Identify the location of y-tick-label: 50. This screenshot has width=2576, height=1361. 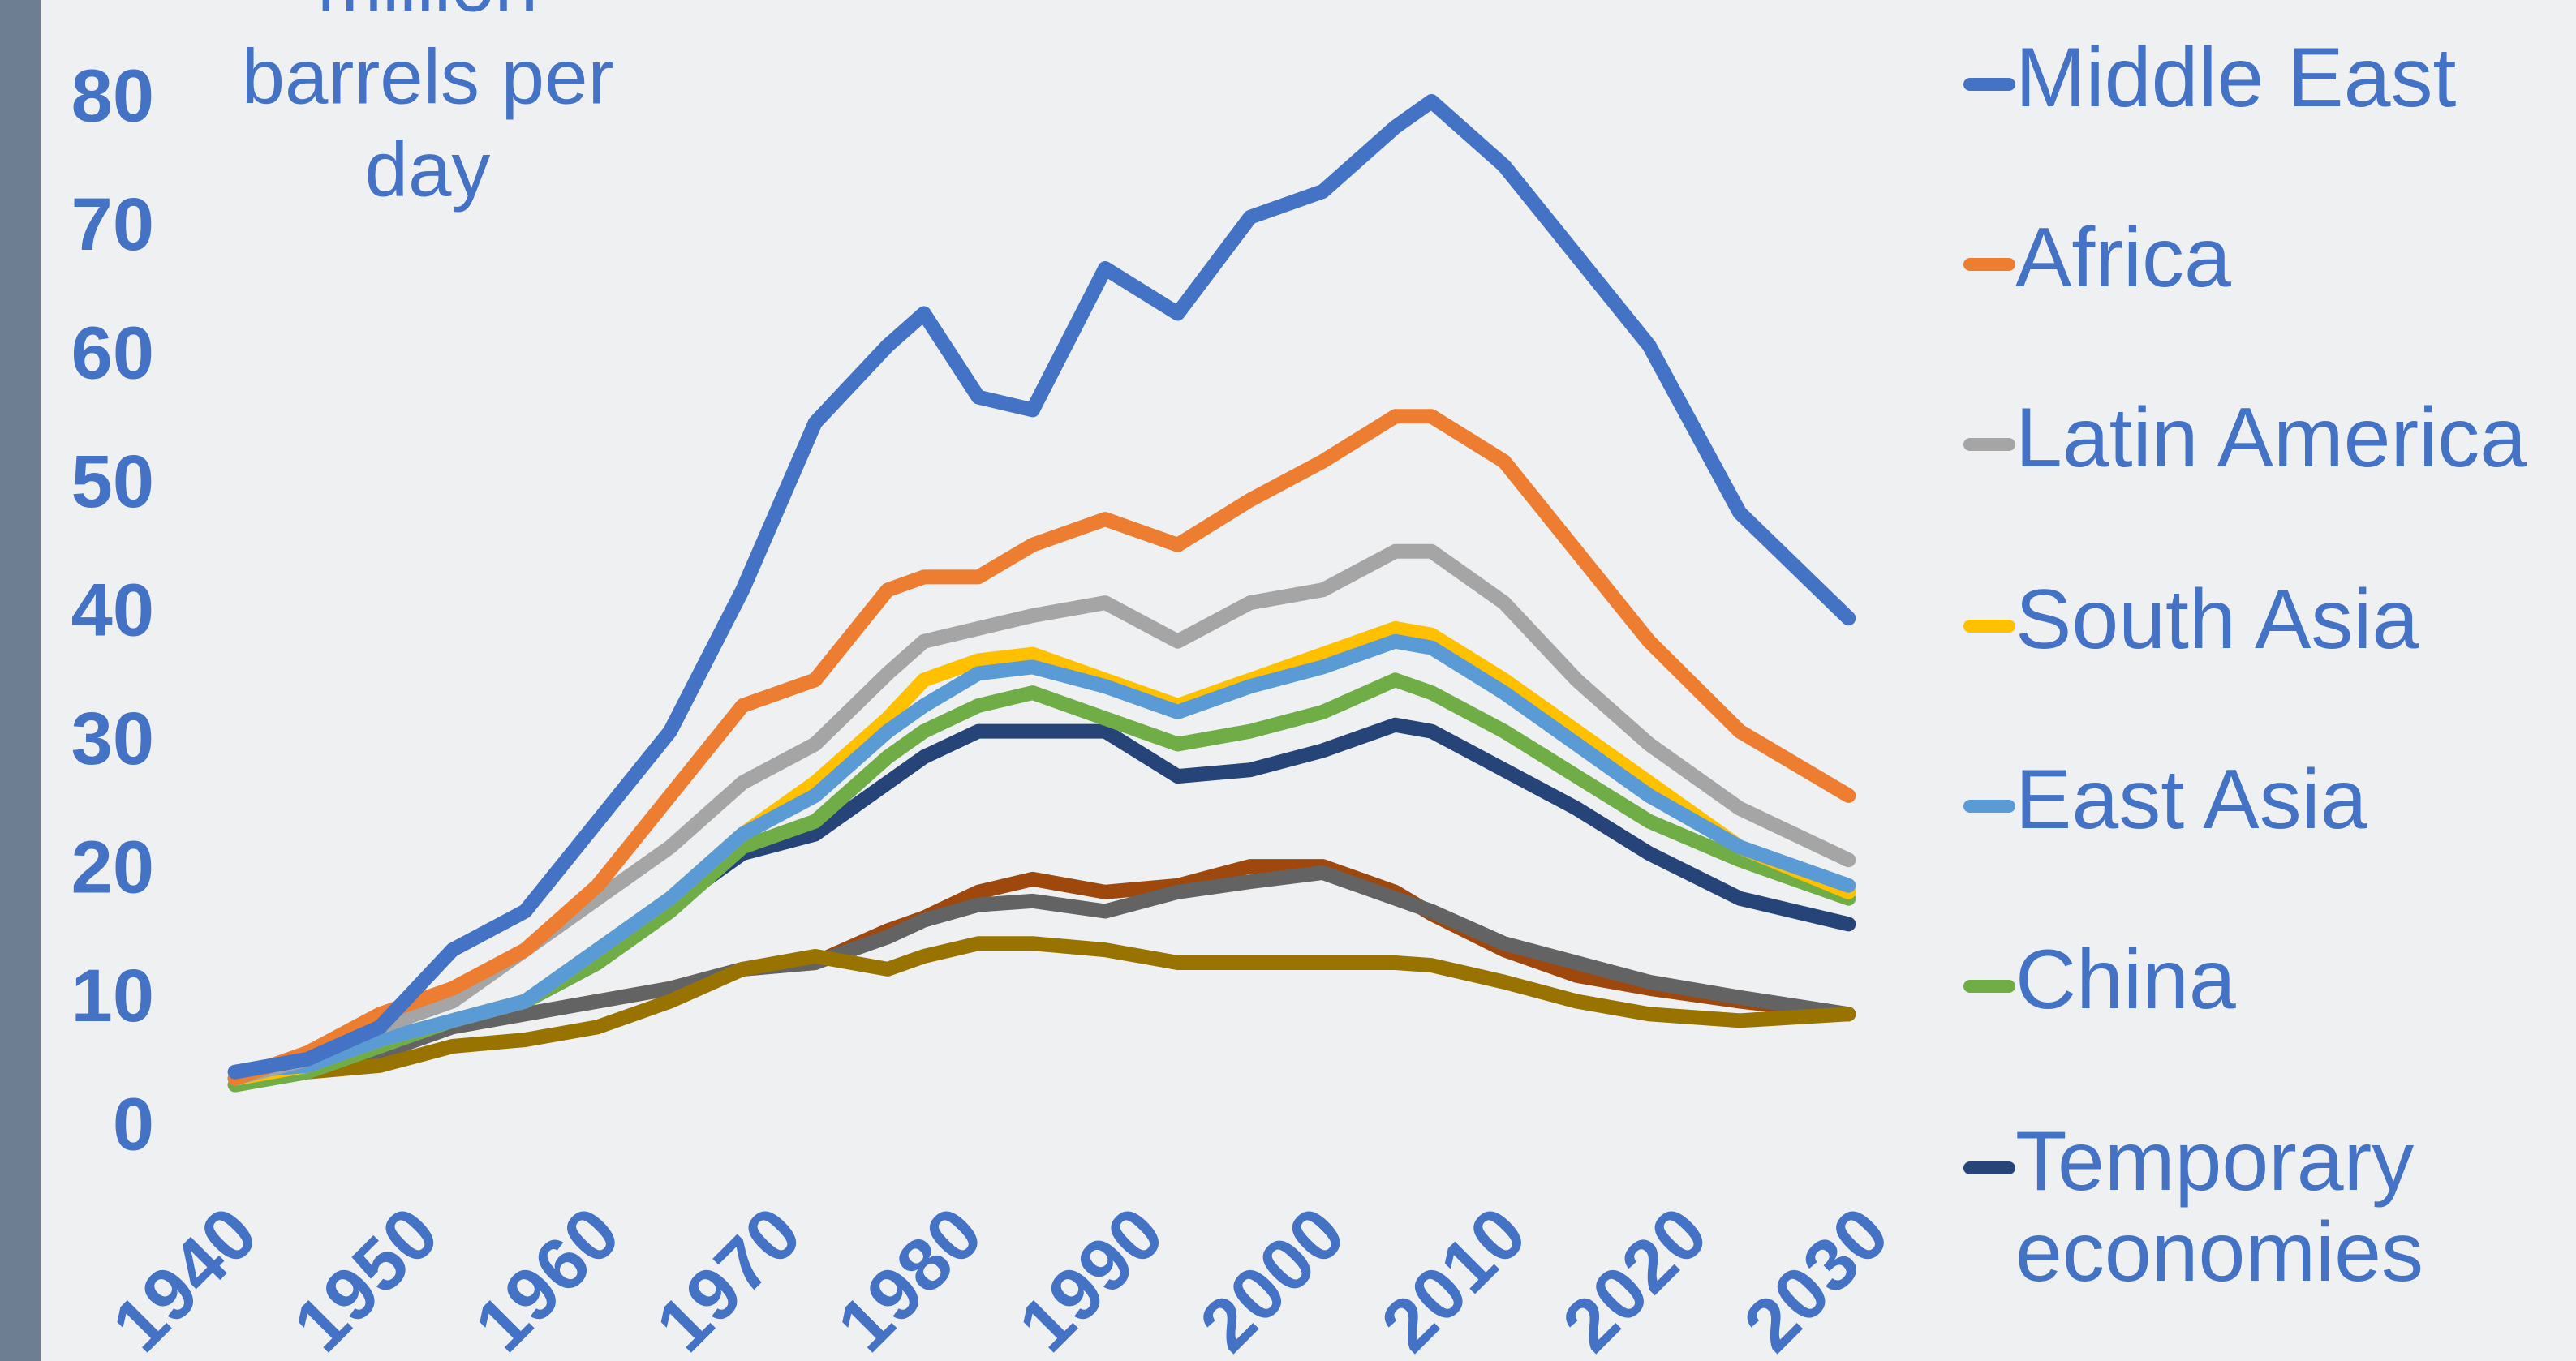
(112, 481).